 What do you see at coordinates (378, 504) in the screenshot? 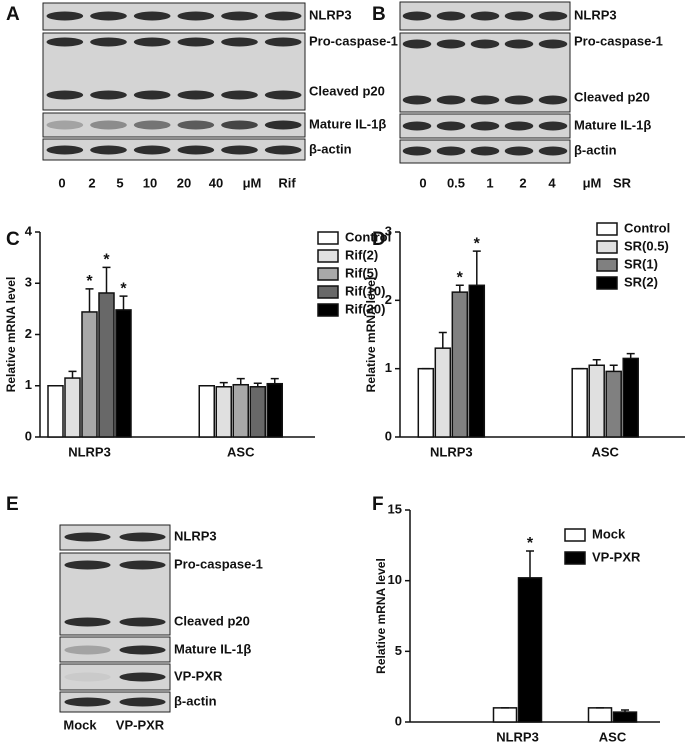
I see `panel-label: F` at bounding box center [378, 504].